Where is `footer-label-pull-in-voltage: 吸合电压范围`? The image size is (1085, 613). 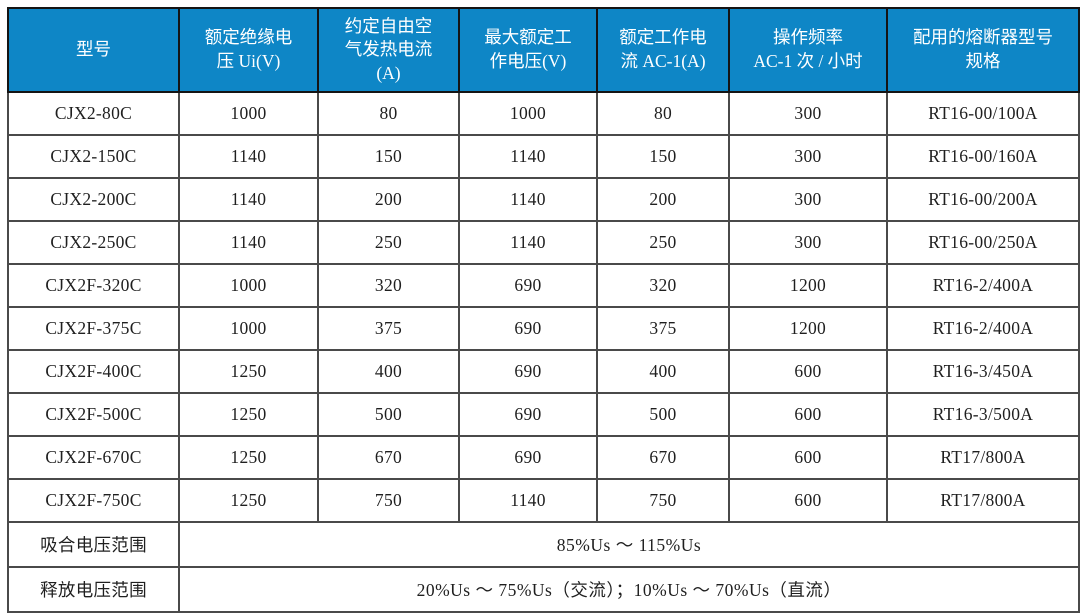 footer-label-pull-in-voltage: 吸合电压范围 is located at coordinates (93, 544).